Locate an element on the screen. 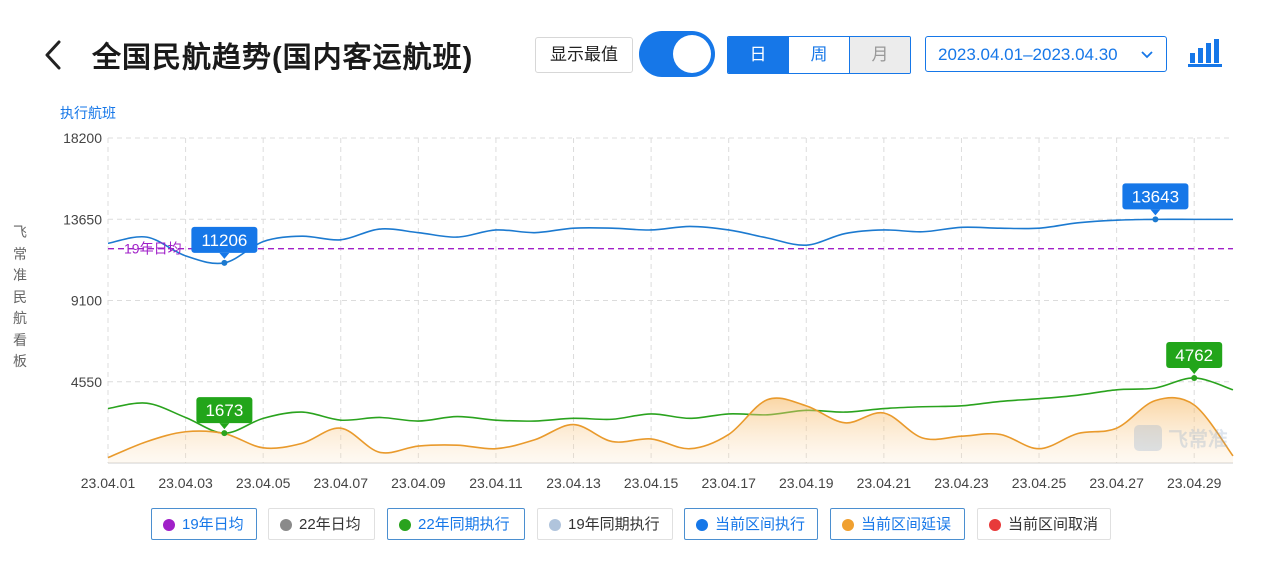  legend-item: 当前区间延误 is located at coordinates (897, 524).